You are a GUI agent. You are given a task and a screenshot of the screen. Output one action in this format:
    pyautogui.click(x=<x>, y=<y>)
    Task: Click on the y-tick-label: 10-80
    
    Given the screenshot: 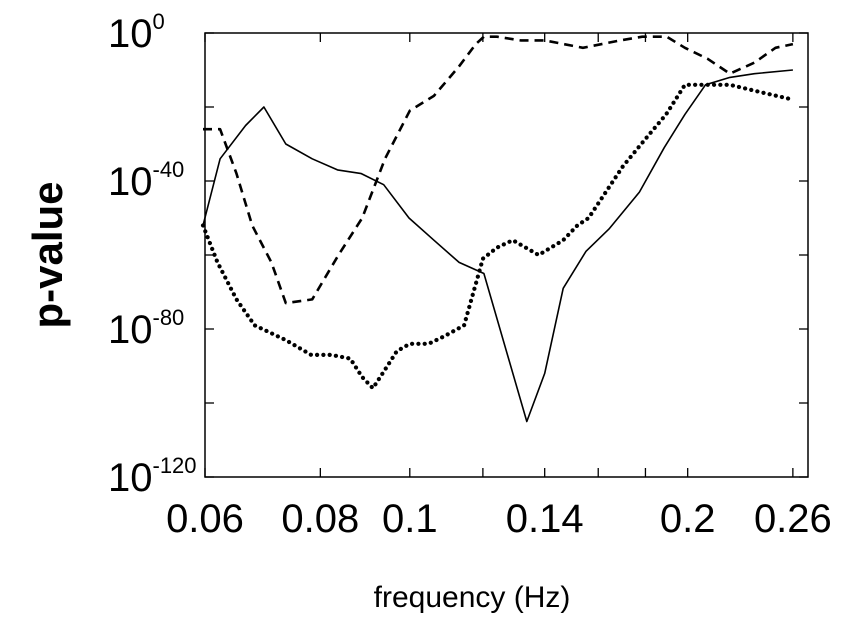 What is the action you would take?
    pyautogui.click(x=146, y=328)
    